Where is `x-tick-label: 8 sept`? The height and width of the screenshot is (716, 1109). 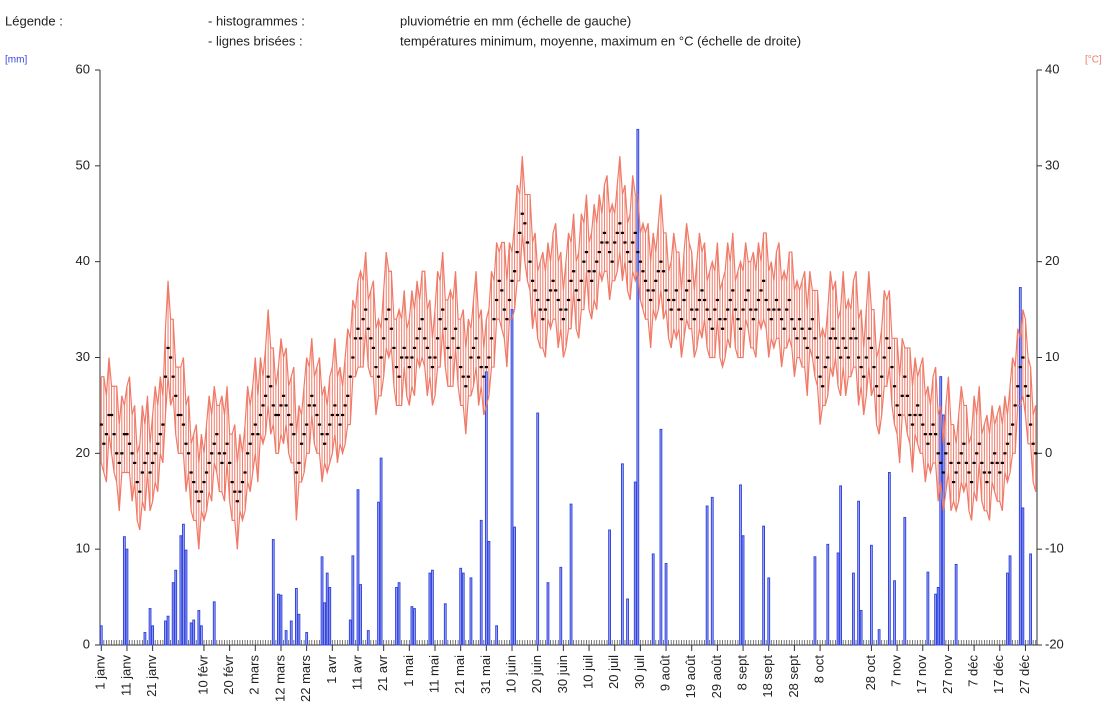 x-tick-label: 8 sept is located at coordinates (742, 673).